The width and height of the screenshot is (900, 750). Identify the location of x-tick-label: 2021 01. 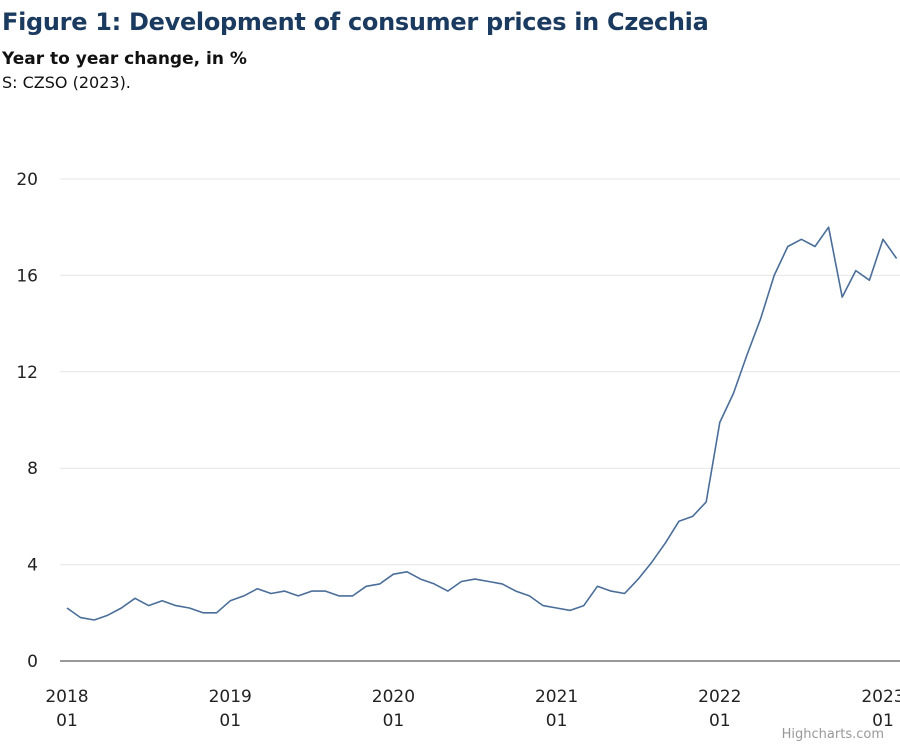
(556, 709).